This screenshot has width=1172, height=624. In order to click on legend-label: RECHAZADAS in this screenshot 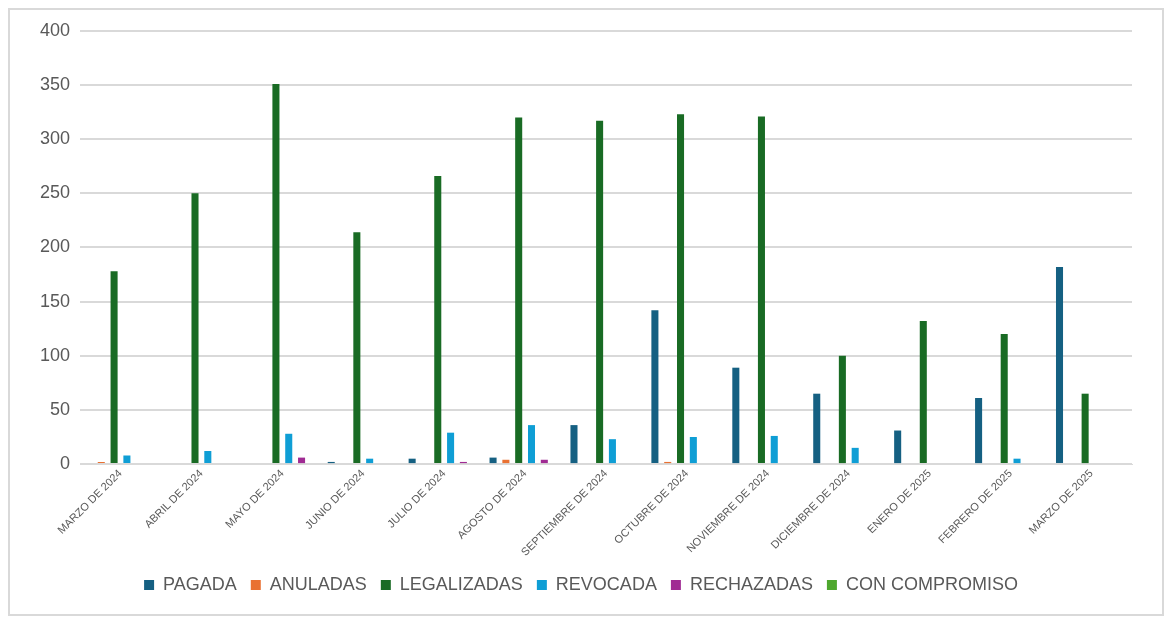, I will do `click(751, 583)`.